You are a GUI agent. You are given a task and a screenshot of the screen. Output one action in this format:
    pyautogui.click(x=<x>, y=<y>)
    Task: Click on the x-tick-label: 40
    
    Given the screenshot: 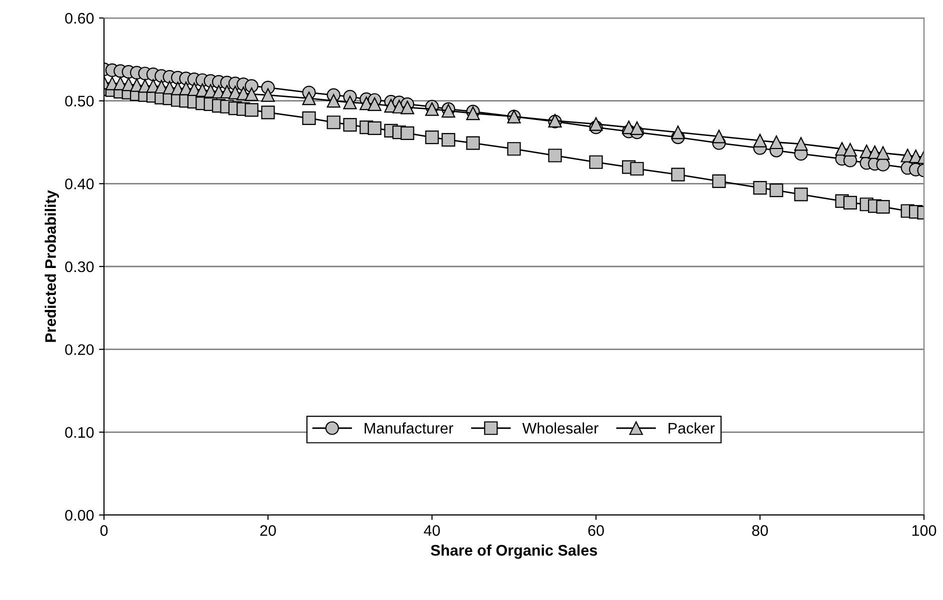 What is the action you would take?
    pyautogui.click(x=432, y=530)
    